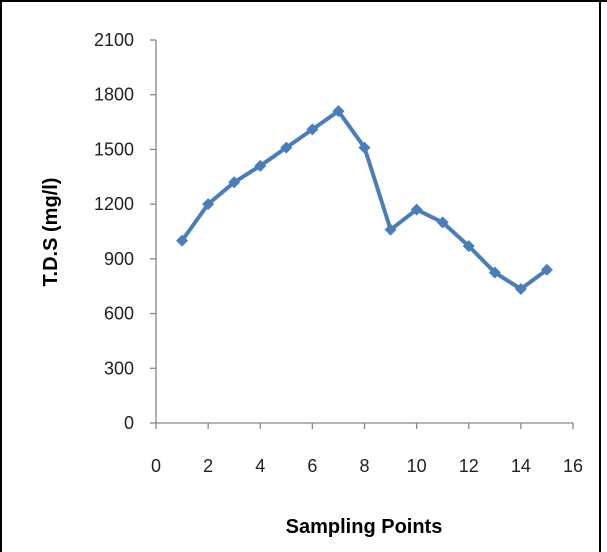 The image size is (607, 552). Describe the element at coordinates (119, 259) in the screenshot. I see `y-tick-label: 900` at that location.